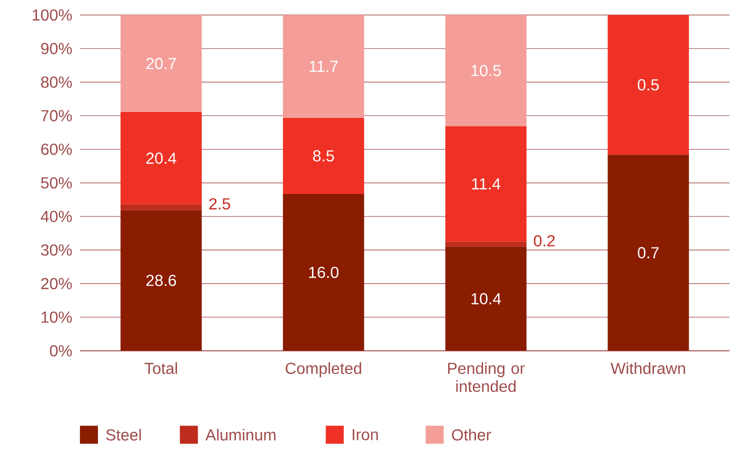 Image resolution: width=730 pixels, height=449 pixels. What do you see at coordinates (544, 241) in the screenshot?
I see `annotation: 0.2` at bounding box center [544, 241].